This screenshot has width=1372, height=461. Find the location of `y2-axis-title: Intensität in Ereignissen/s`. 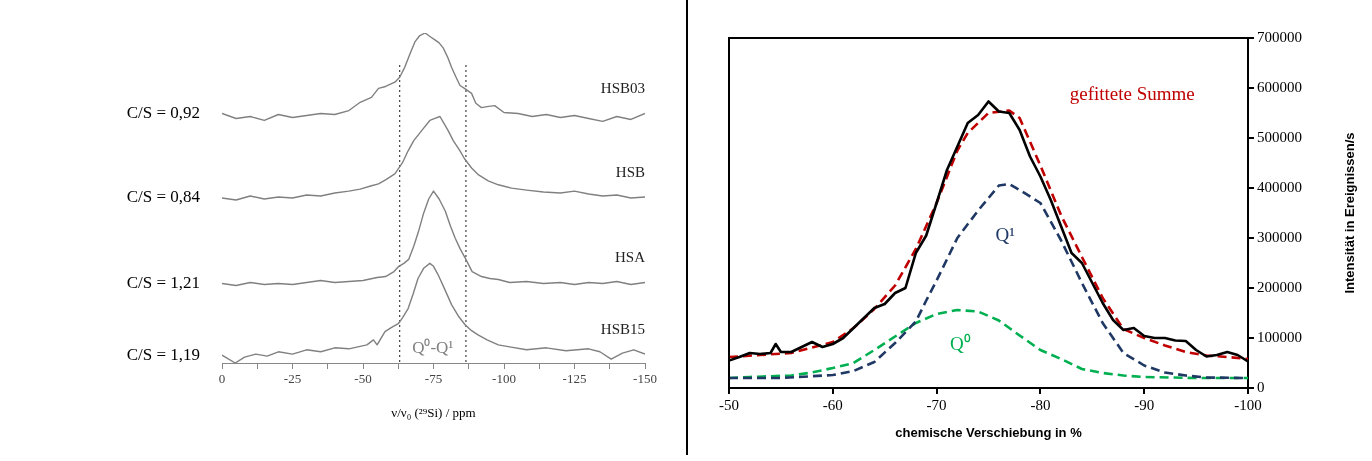

y2-axis-title: Intensität in Ereignissen/s is located at coordinates (1349, 213).